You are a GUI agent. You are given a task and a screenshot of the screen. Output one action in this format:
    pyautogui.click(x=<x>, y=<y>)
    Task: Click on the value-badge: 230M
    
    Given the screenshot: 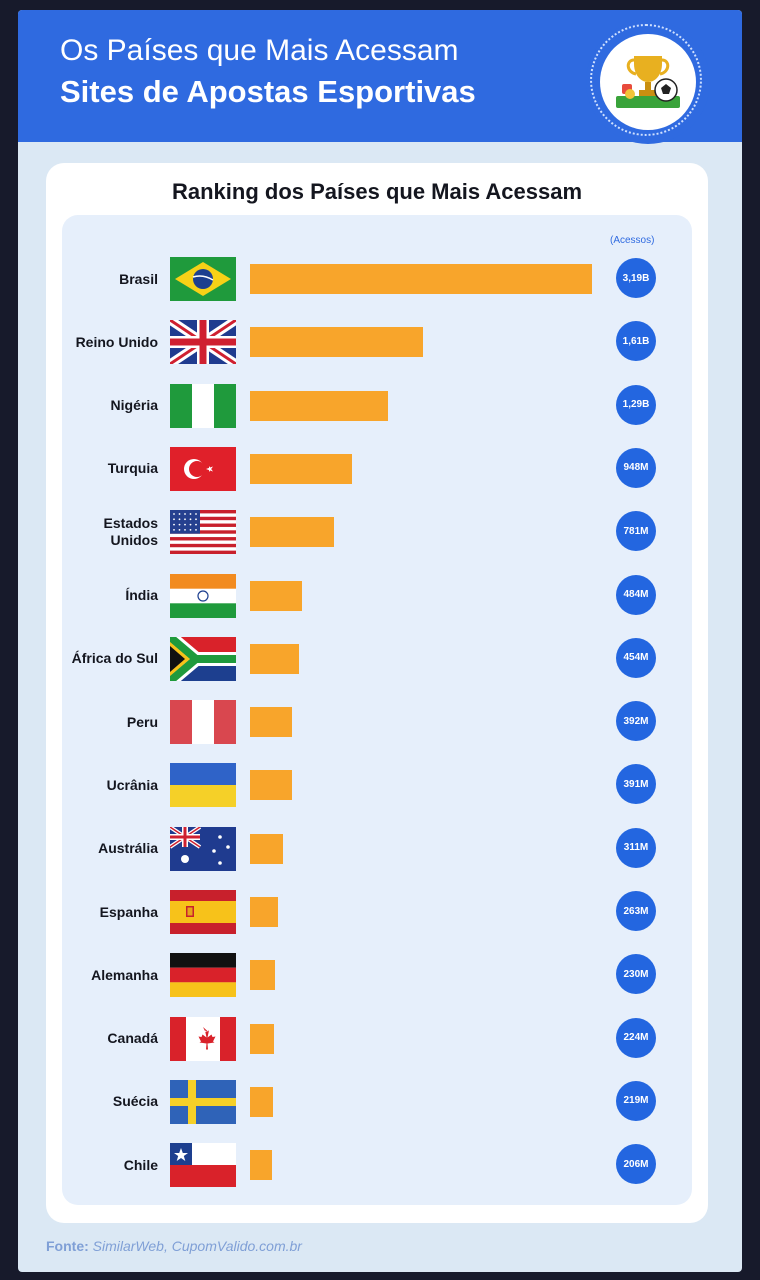 What is the action you would take?
    pyautogui.click(x=636, y=974)
    